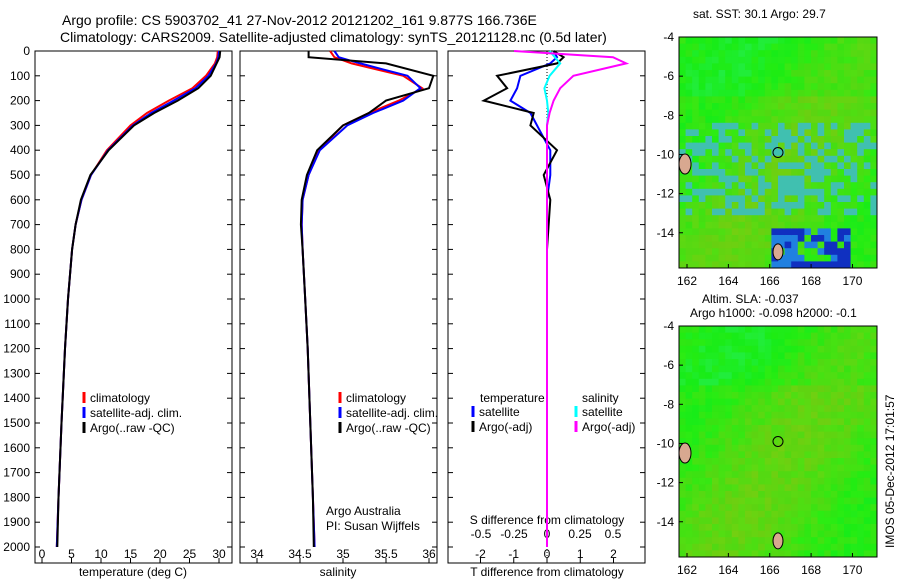  What do you see at coordinates (666, 233) in the screenshot?
I see `map-y-tick-label: -14` at bounding box center [666, 233].